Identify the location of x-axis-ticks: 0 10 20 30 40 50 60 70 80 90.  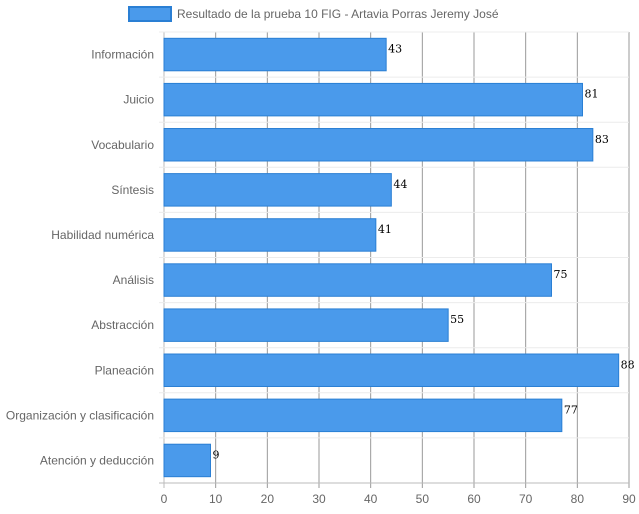
(398, 499).